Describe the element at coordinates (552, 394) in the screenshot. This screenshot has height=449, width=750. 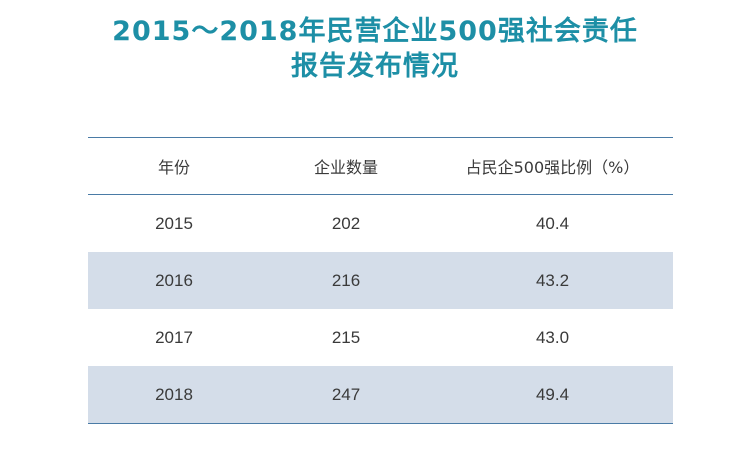
I see `cell-ratio: 49.4` at that location.